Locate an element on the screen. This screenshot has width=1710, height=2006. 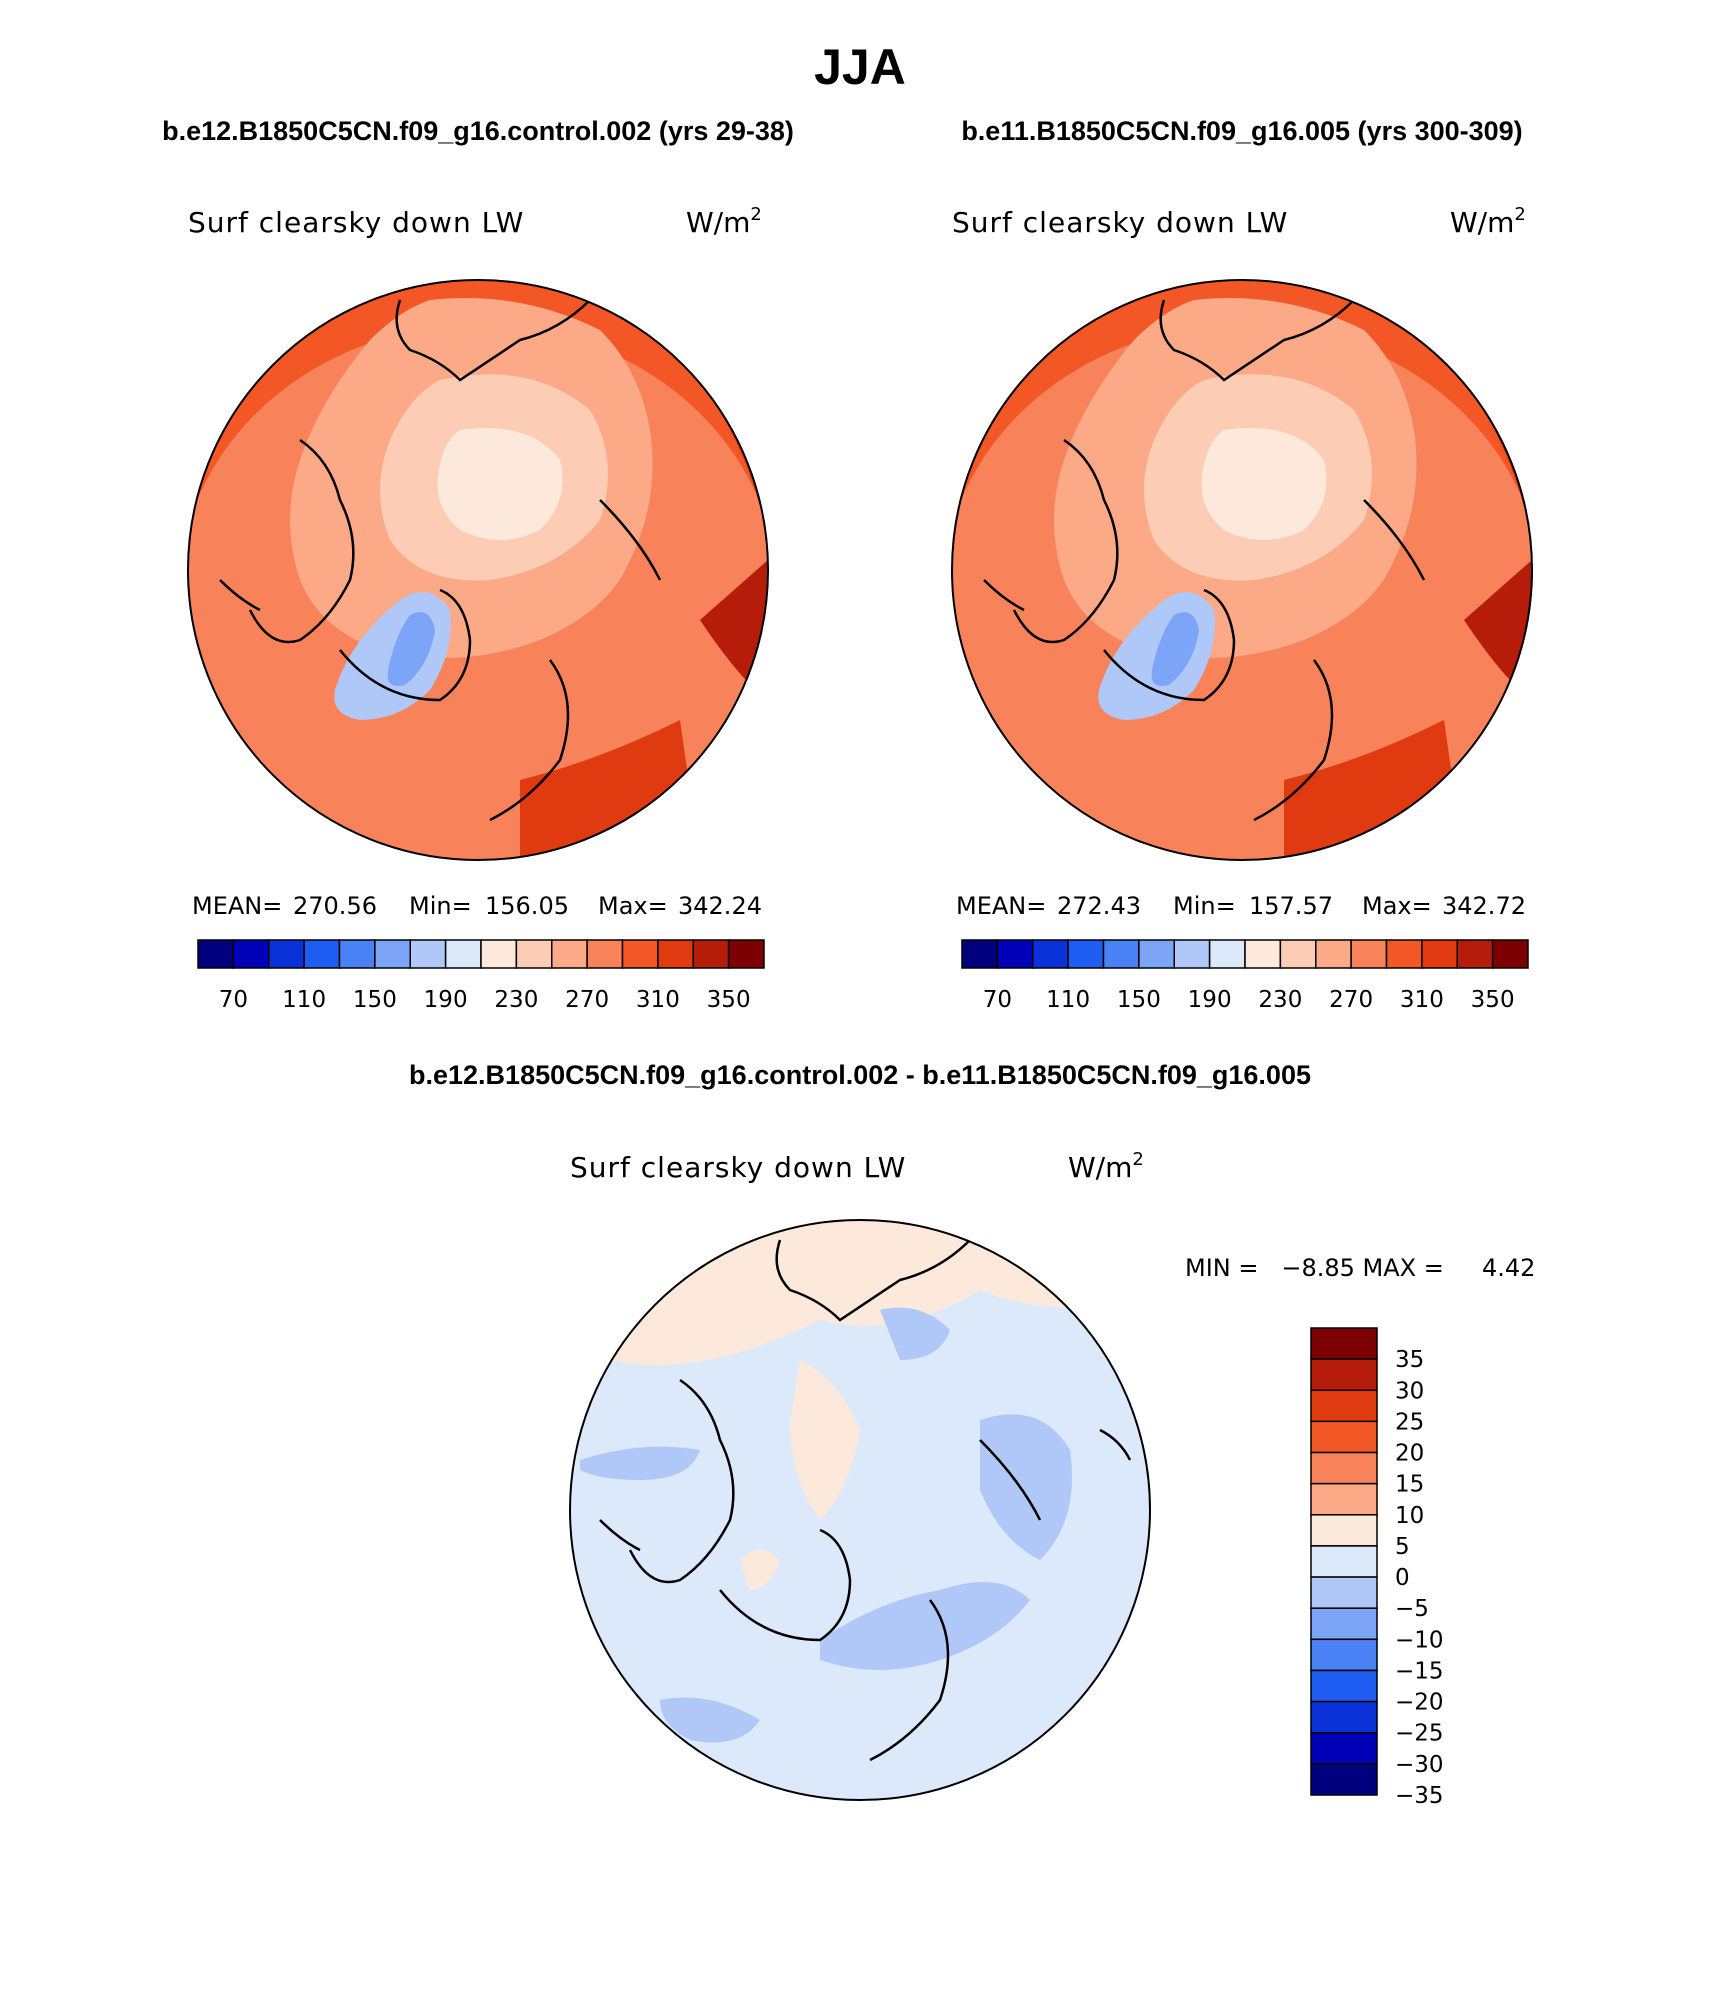
diff-colorbar-tick-label: −15 is located at coordinates (1419, 1671).